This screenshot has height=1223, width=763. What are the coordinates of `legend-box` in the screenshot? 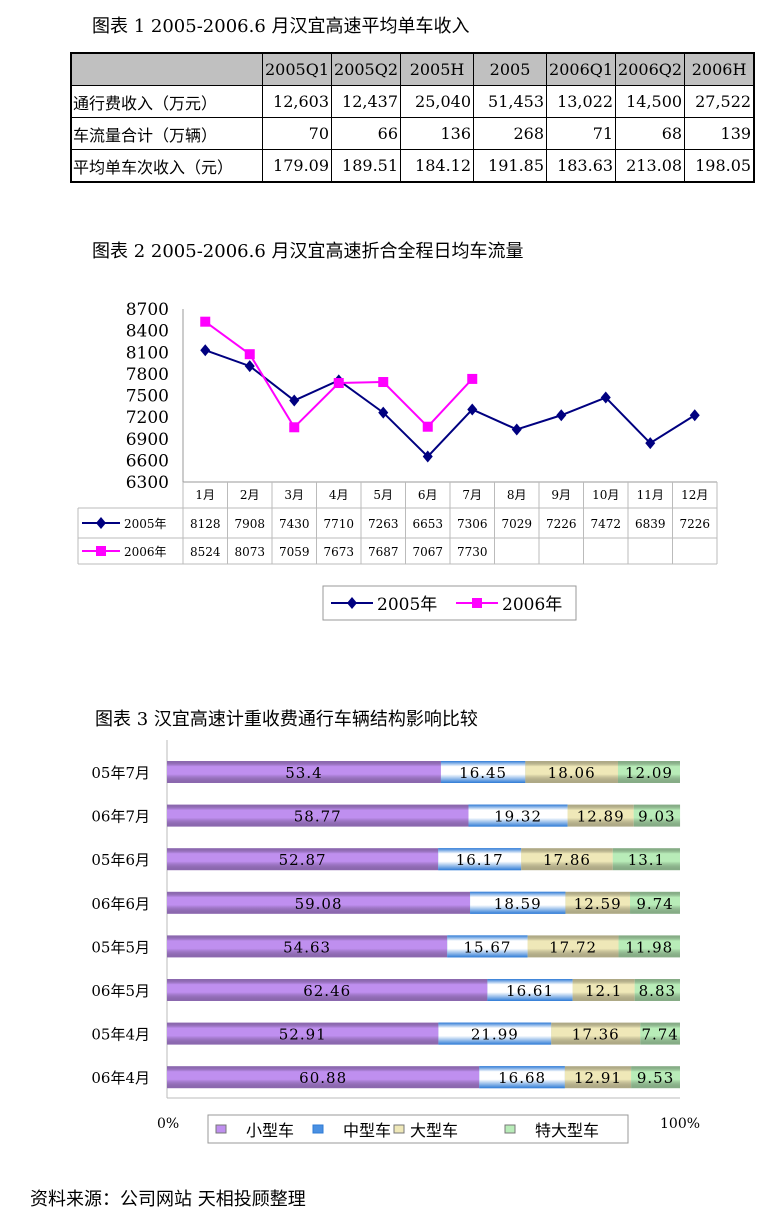 It's located at (418, 1129).